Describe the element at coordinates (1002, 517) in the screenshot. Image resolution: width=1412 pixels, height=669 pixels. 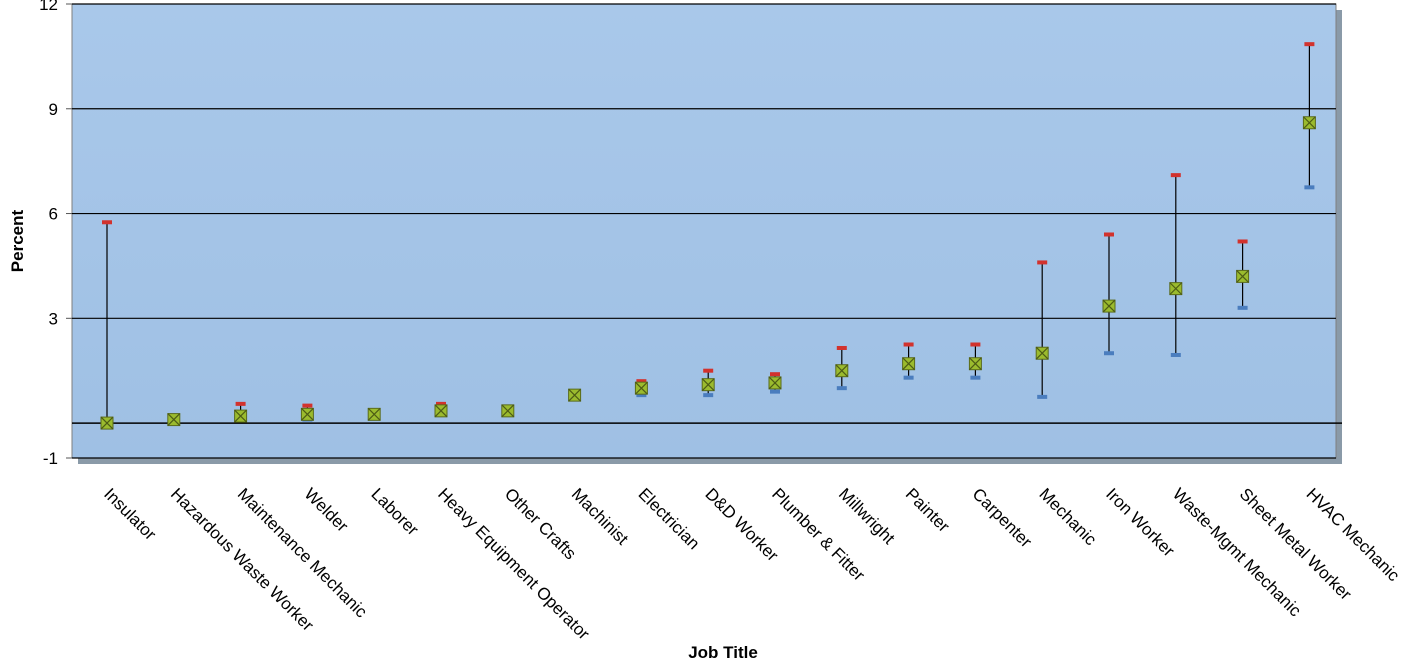
I see `x-category-label: Carpenter` at that location.